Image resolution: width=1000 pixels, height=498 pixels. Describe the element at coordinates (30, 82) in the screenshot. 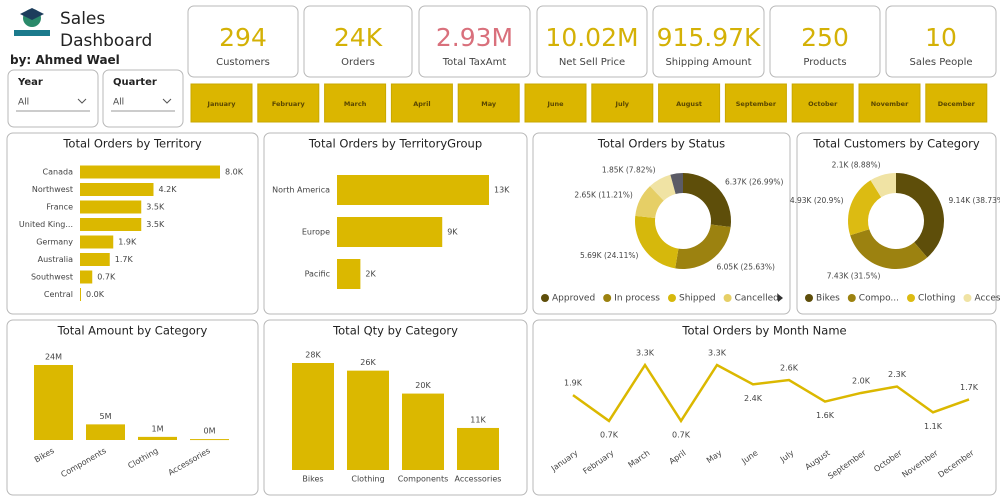

I see `slicer-label: Year` at that location.